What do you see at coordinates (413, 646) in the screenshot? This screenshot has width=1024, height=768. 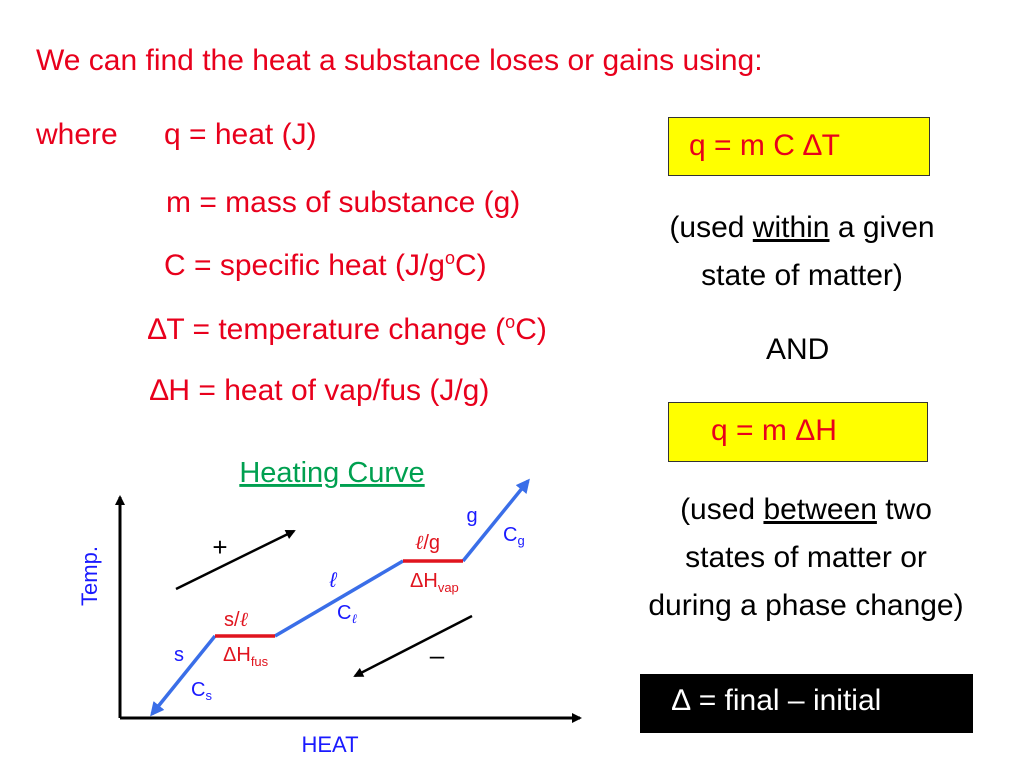 I see `cooling-direction-arrow` at bounding box center [413, 646].